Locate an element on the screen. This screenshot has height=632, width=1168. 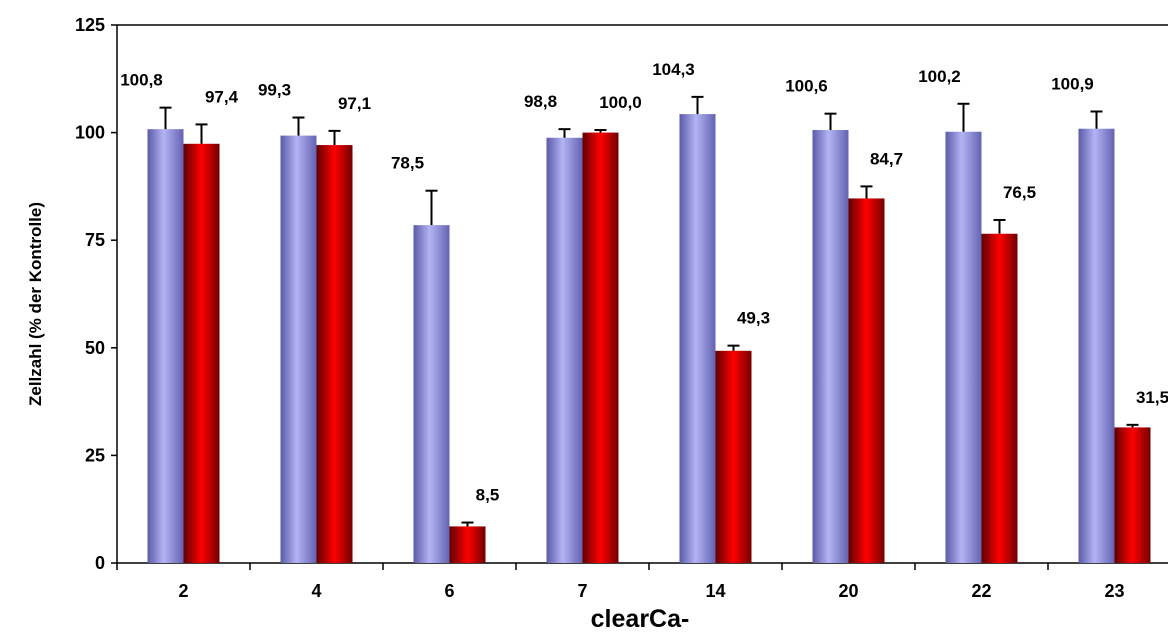
data-label: 31,5 is located at coordinates (1152, 397).